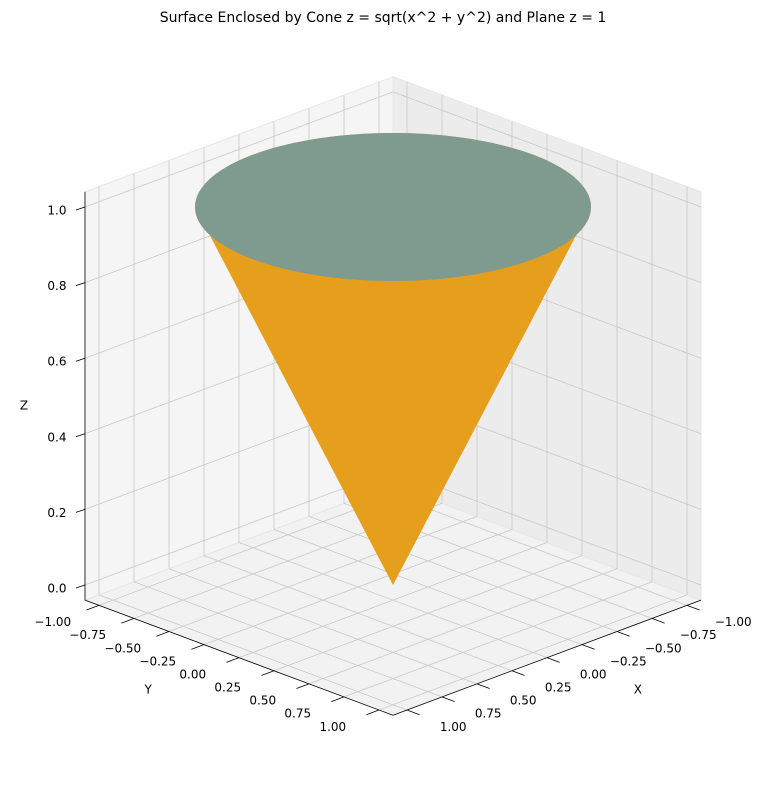  Describe the element at coordinates (262, 701) in the screenshot. I see `y-tick-label: 0.50` at that location.